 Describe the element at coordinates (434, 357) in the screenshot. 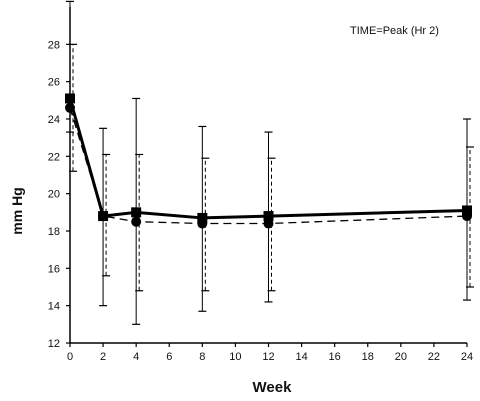

I see `x-tick-label: 22` at that location.